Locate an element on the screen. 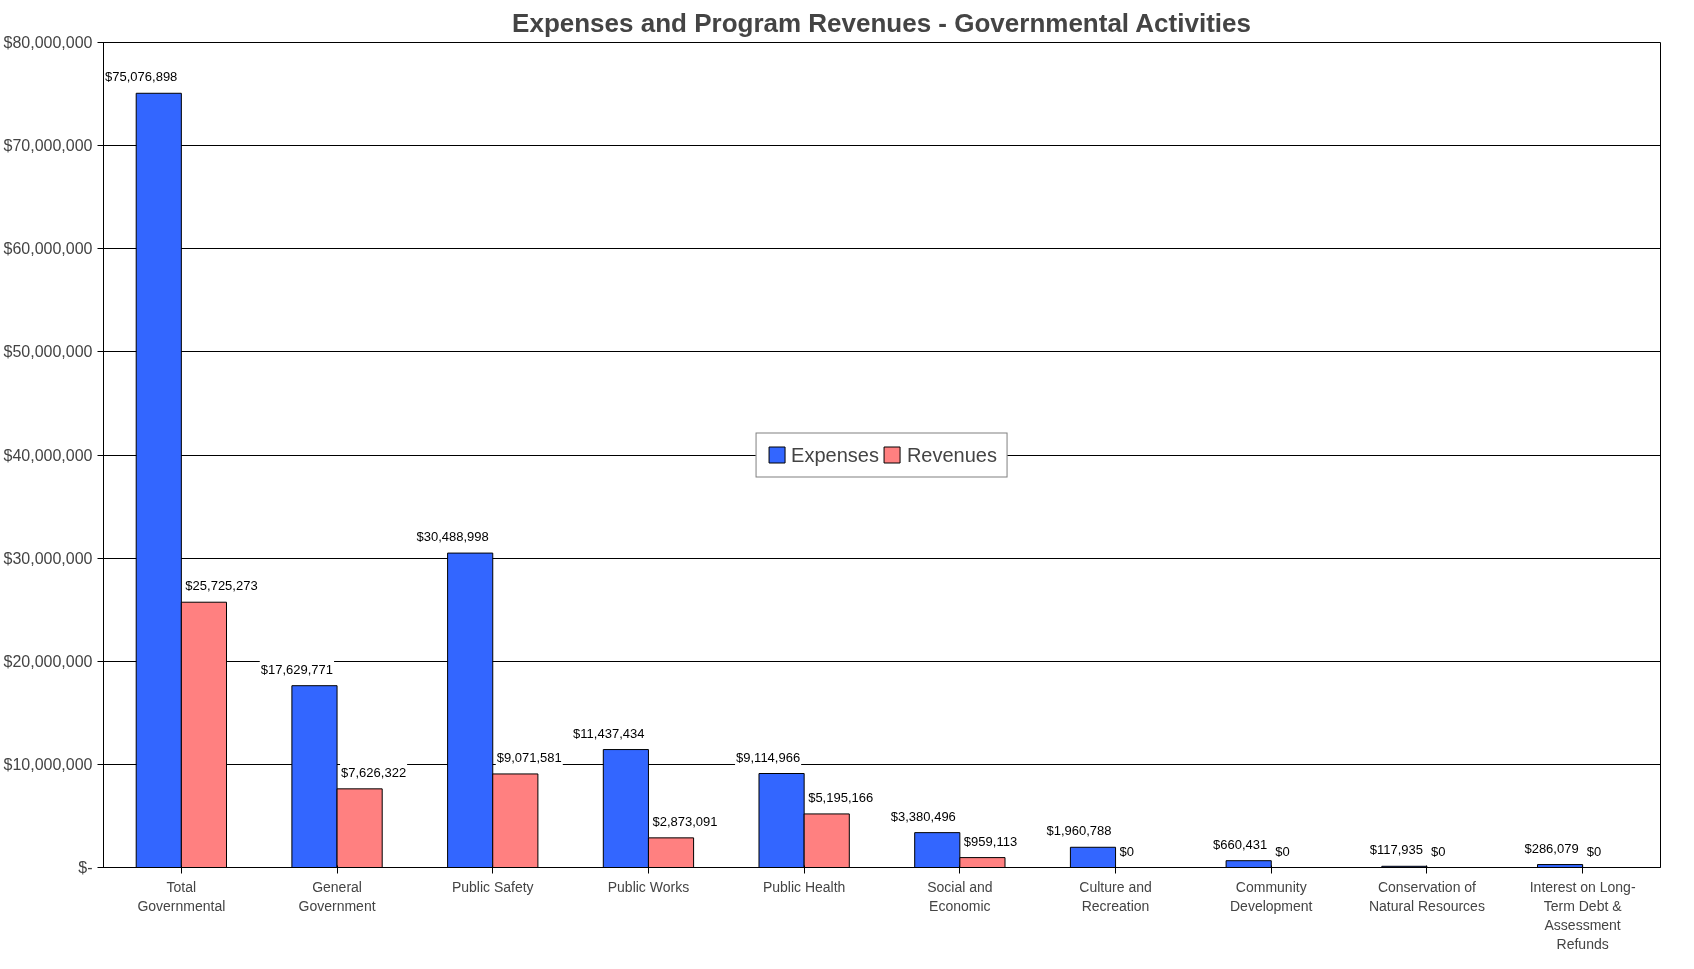  data-label: $2,873,091 is located at coordinates (685, 821).